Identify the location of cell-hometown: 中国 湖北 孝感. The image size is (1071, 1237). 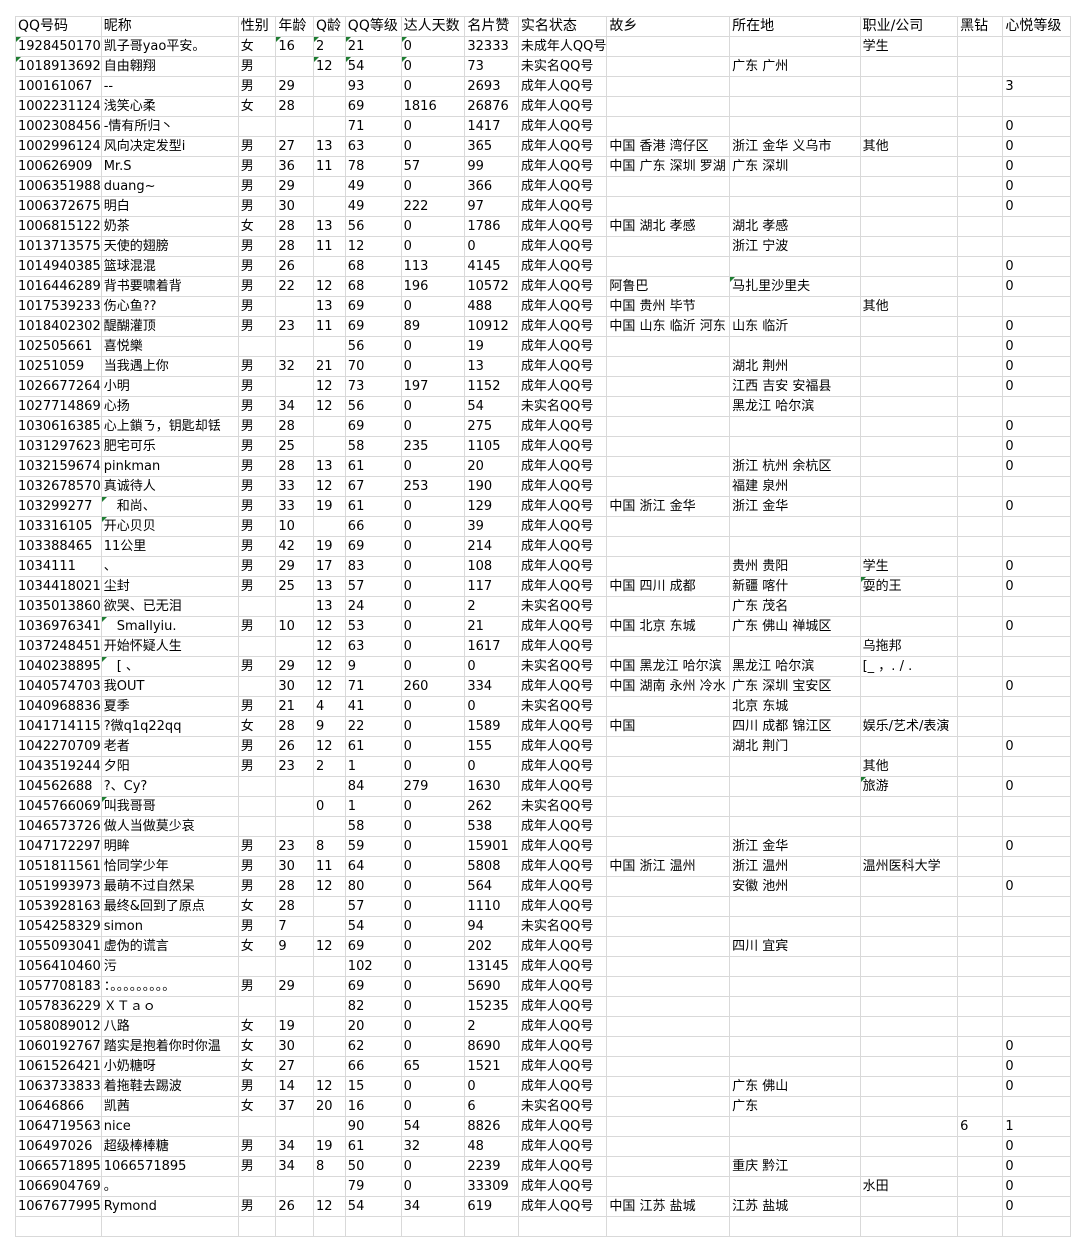
(668, 226).